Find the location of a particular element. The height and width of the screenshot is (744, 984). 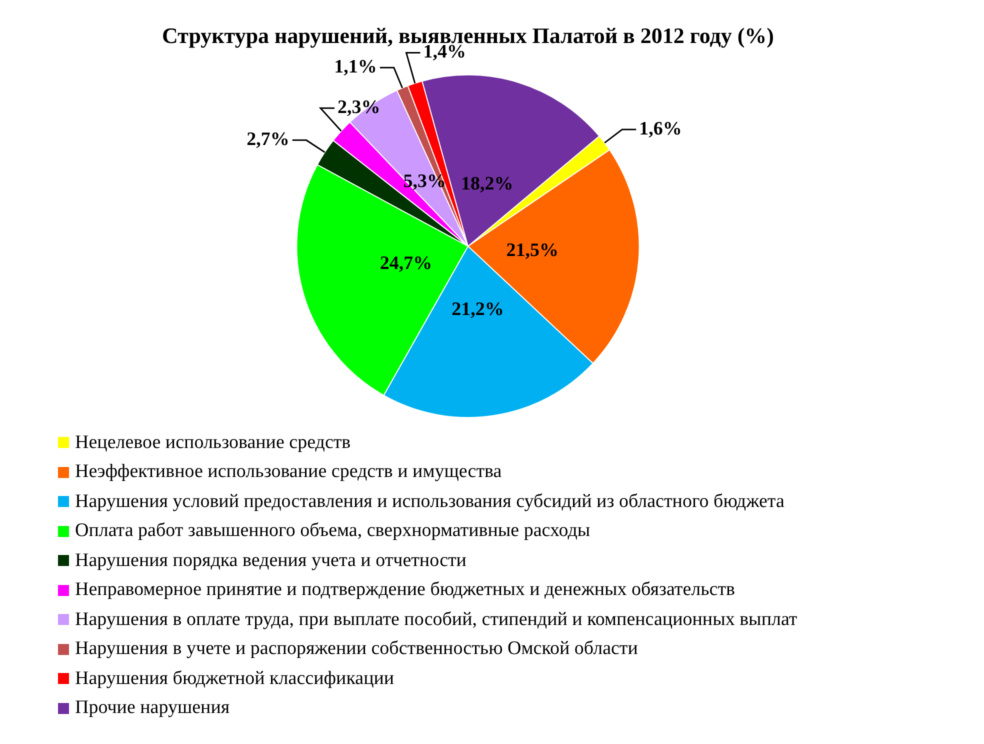

legend-label: Нарушения порядка ведения учета и отчетности is located at coordinates (270, 561).